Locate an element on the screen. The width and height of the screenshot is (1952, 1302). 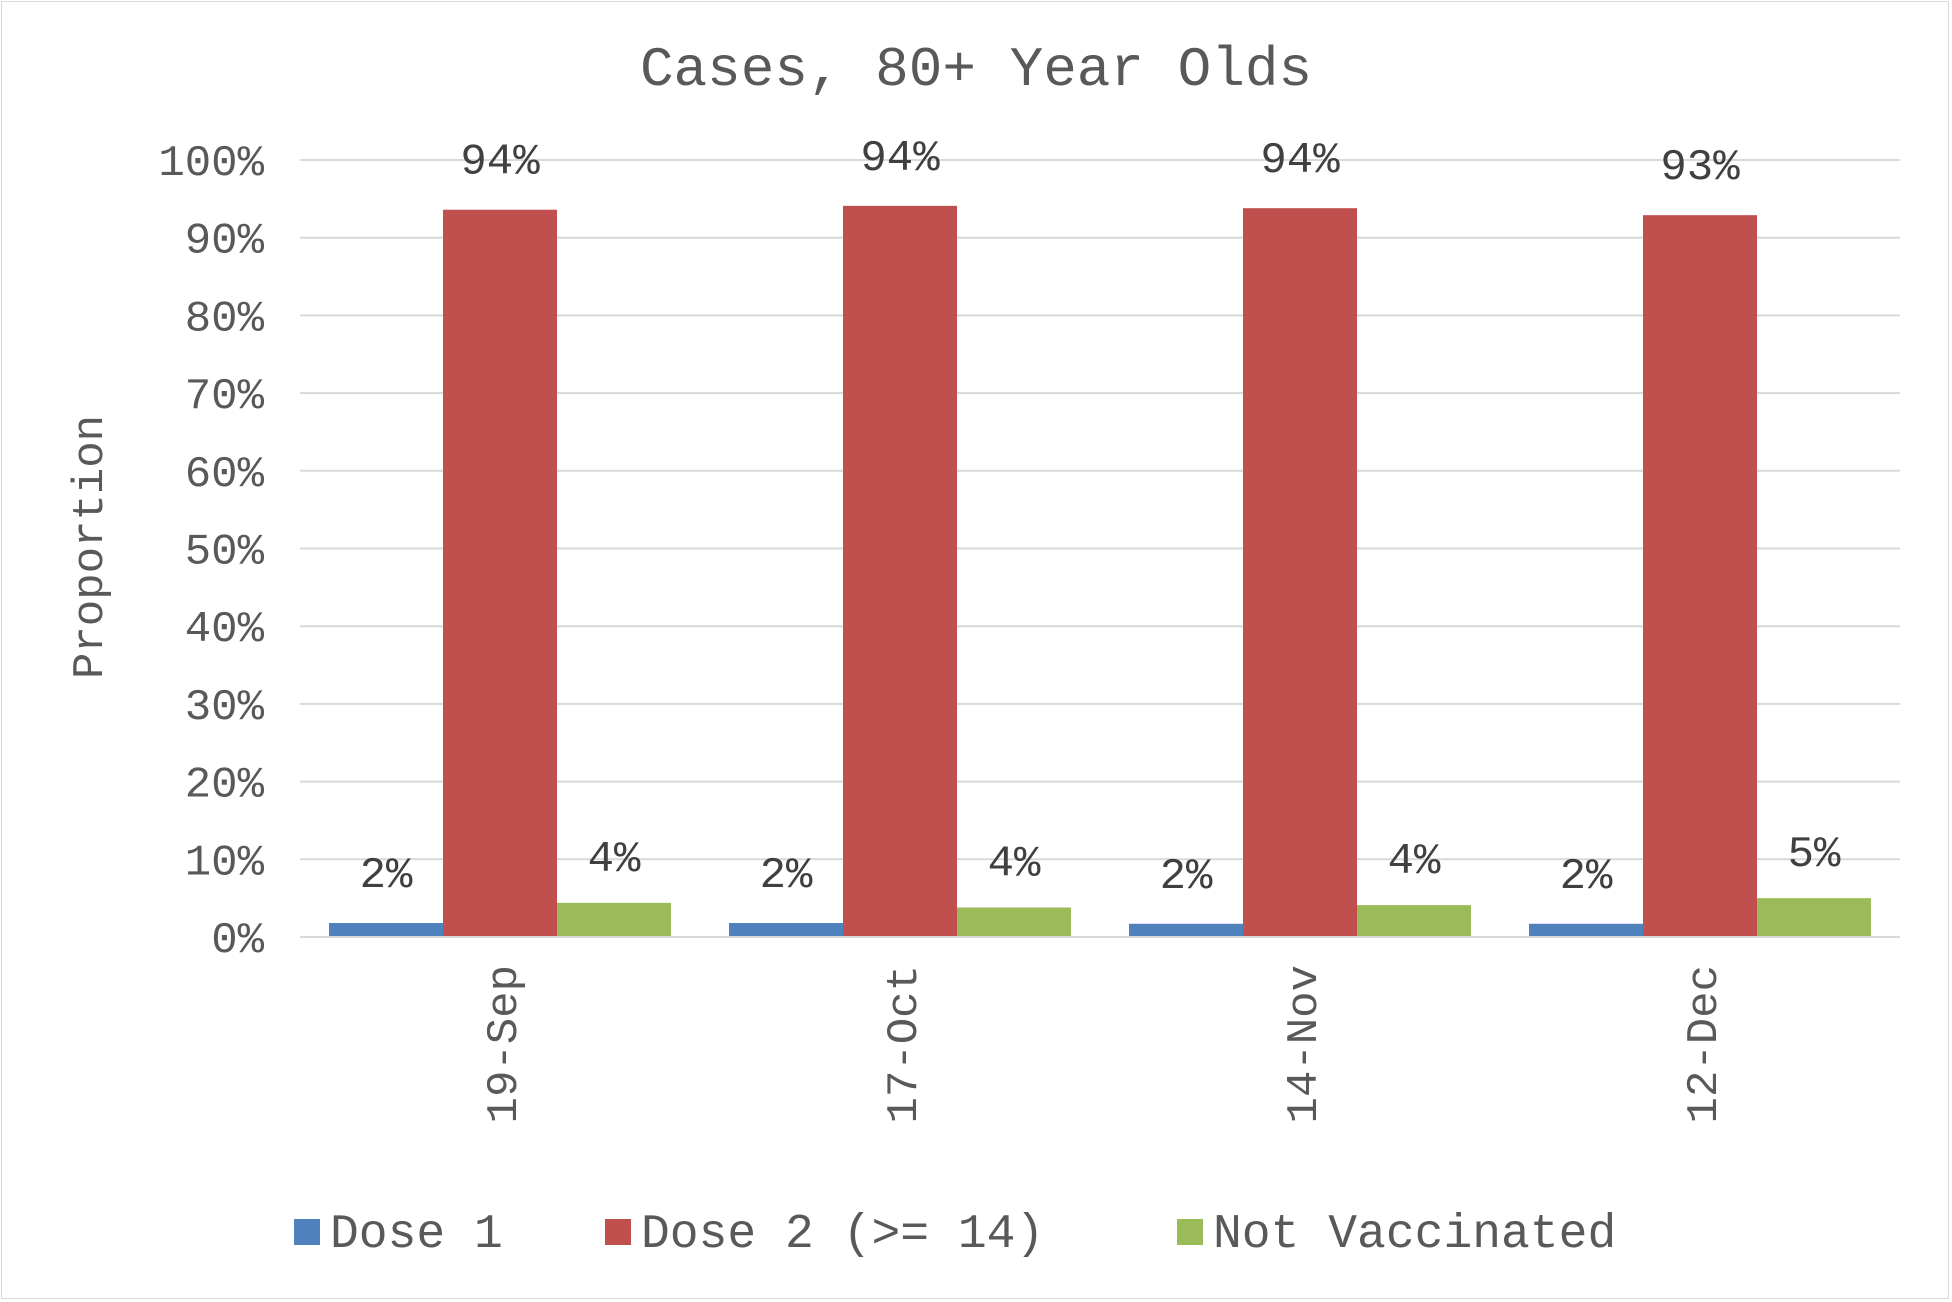
legend-label: Not Vaccinated is located at coordinates (1414, 1235).